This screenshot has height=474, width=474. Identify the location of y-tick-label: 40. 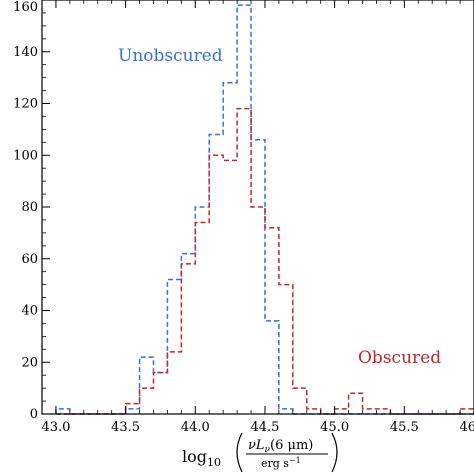
(29, 311).